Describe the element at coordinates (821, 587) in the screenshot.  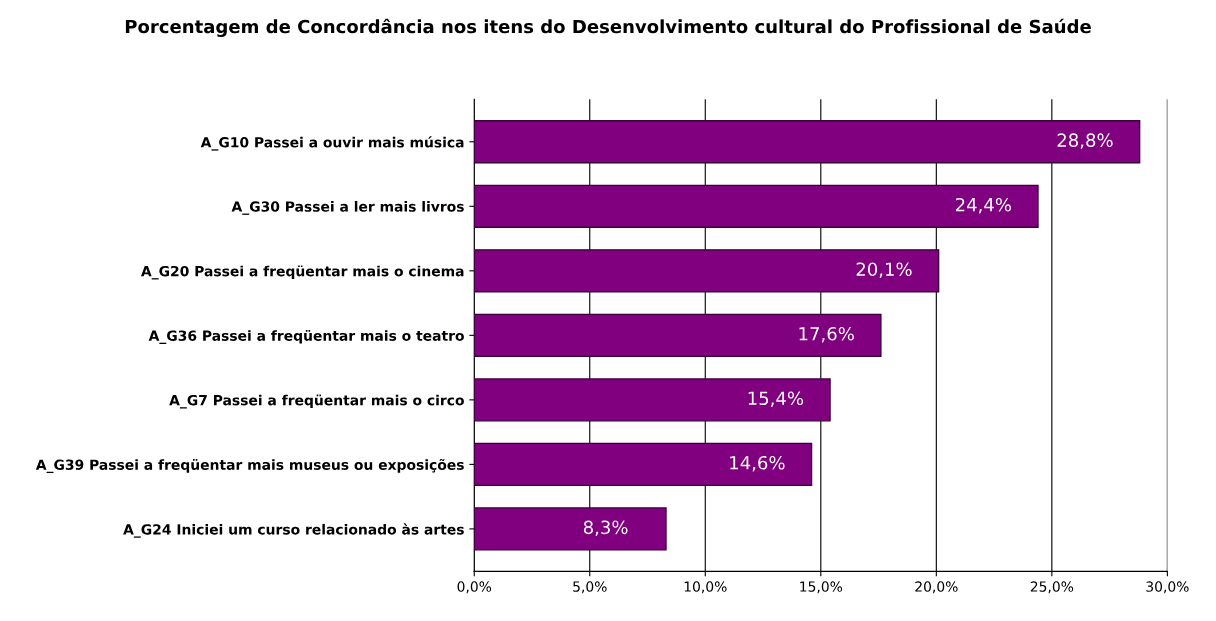
I see `x-tick-label: 15,0%` at that location.